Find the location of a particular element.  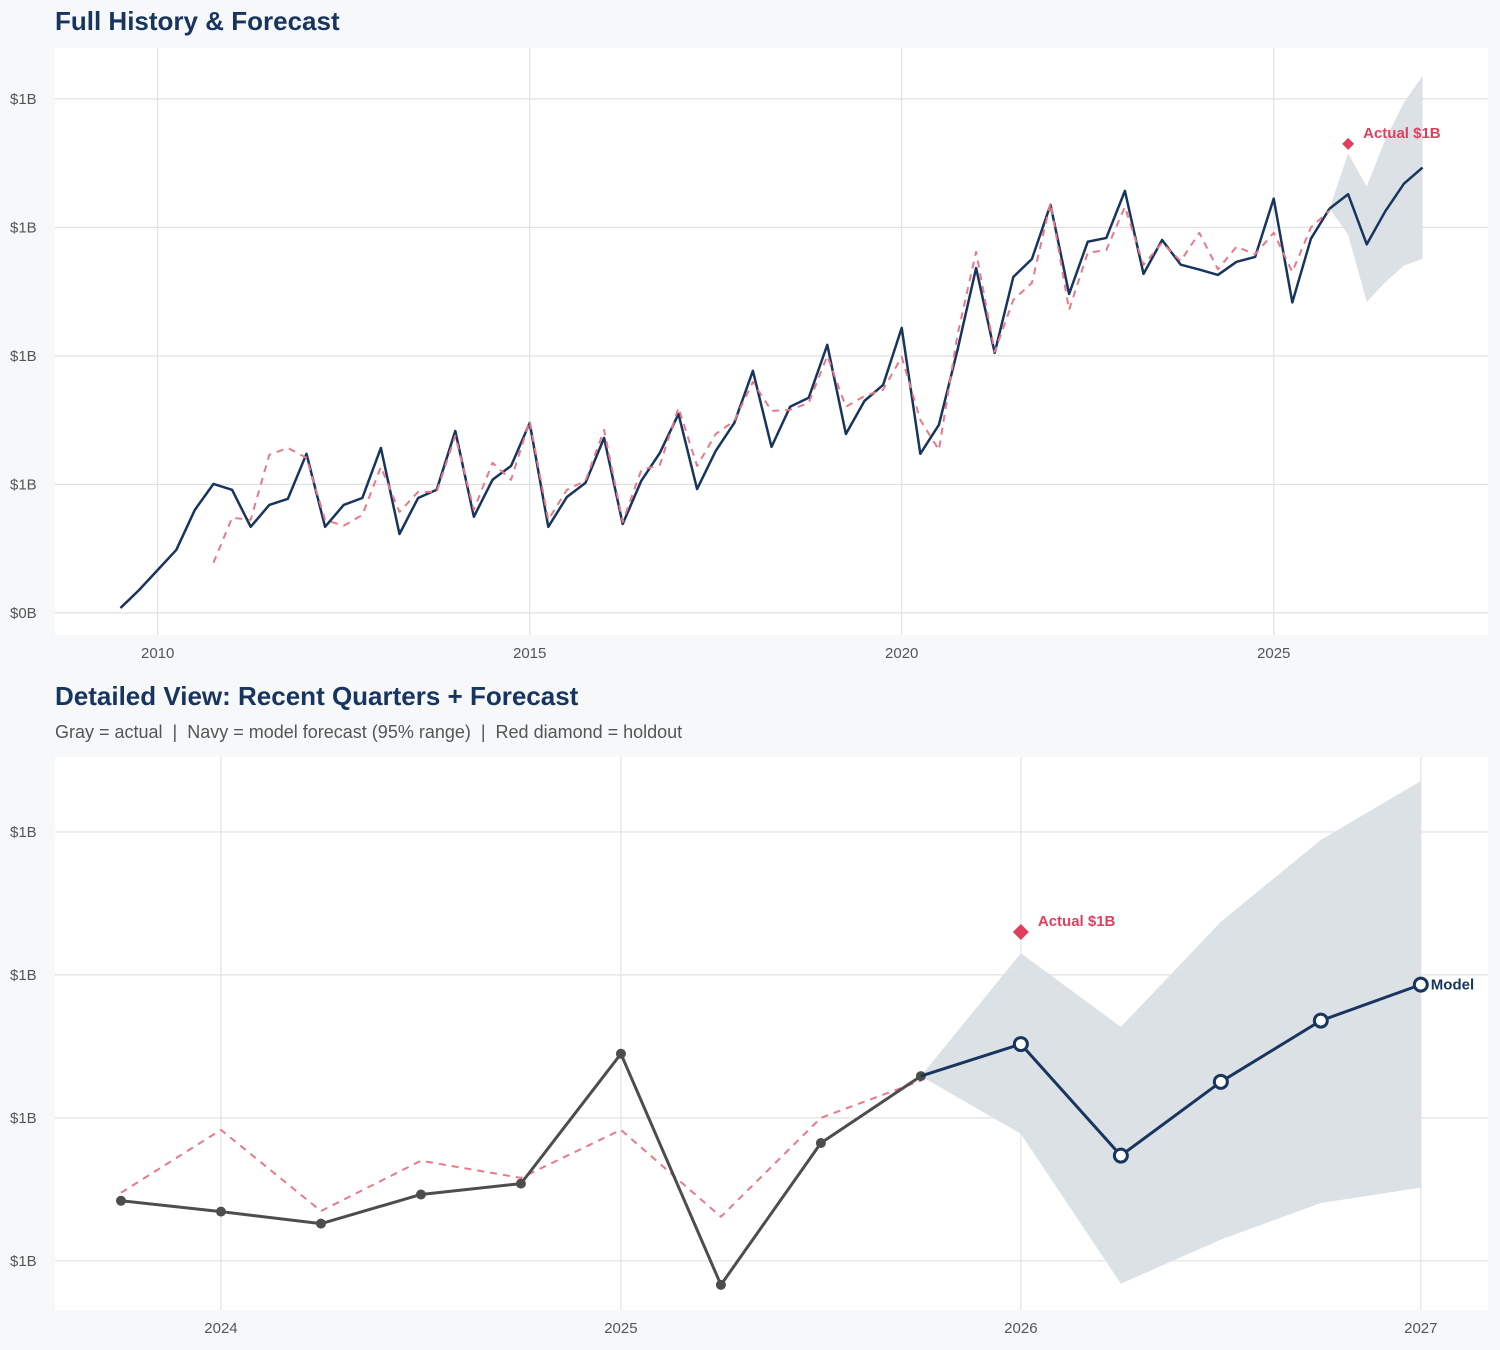

x-tick-label: 2010 is located at coordinates (157, 653).